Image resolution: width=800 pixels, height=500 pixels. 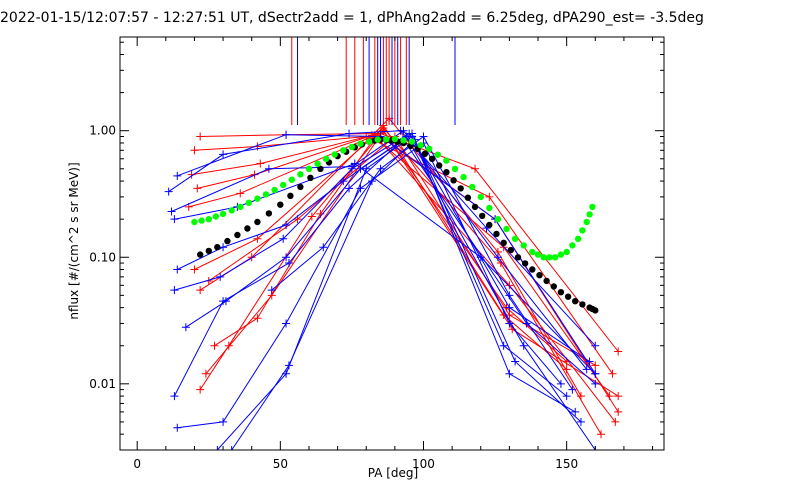 What do you see at coordinates (102, 131) in the screenshot?
I see `y-tick-label: 1.00` at bounding box center [102, 131].